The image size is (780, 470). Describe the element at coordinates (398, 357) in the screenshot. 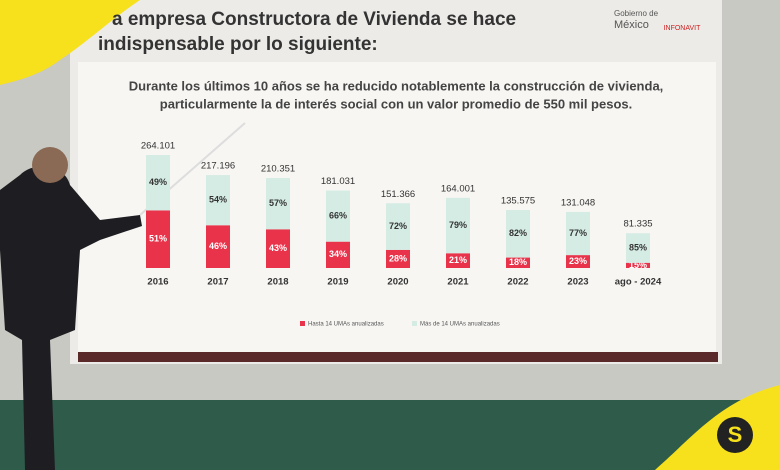

I see `screen-edge` at that location.